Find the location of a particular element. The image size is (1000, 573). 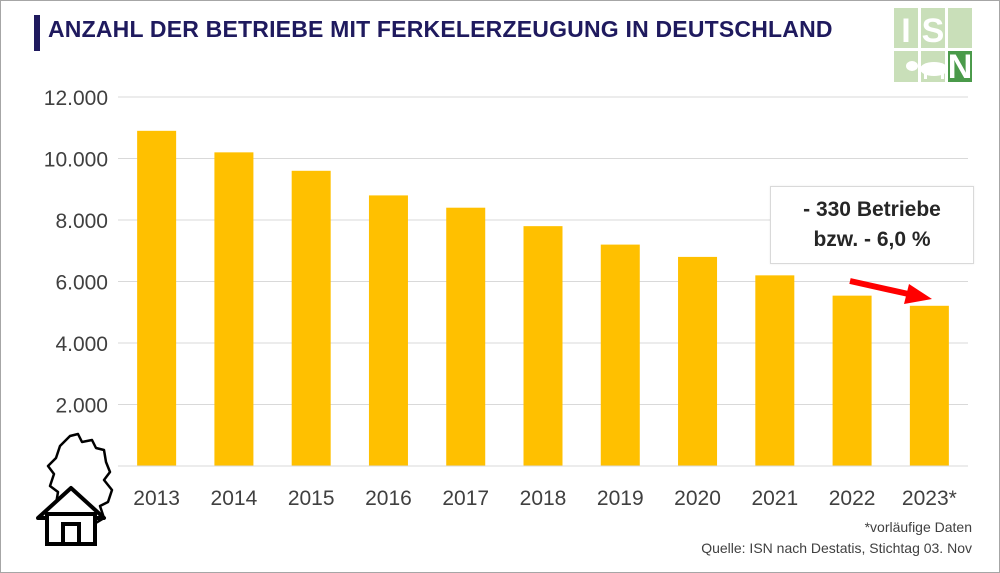

annotation-callout: - 330 Betriebe bzw. - 6,0 % is located at coordinates (872, 225).